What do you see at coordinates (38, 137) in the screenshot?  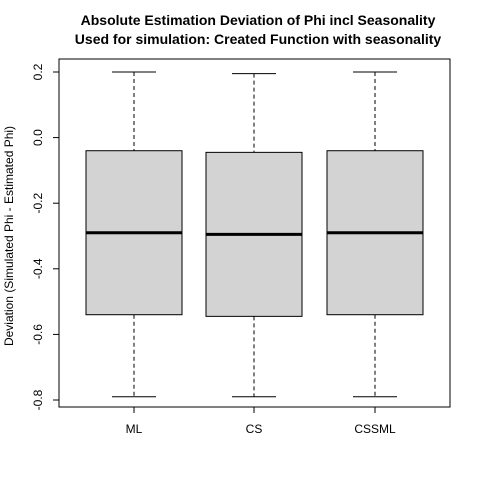 I see `y-tick-label: 0.0` at bounding box center [38, 137].